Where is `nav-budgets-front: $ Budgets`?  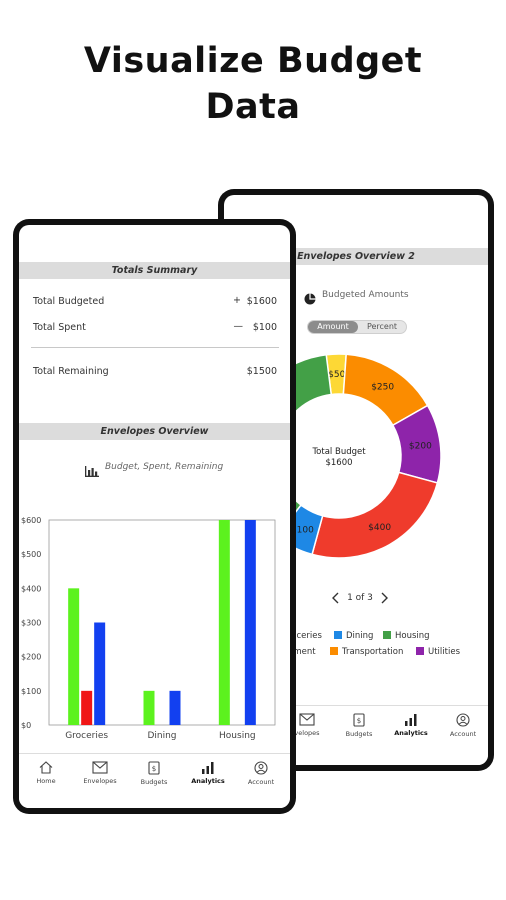
nav-budgets-front: $ Budgets is located at coordinates (154, 770).